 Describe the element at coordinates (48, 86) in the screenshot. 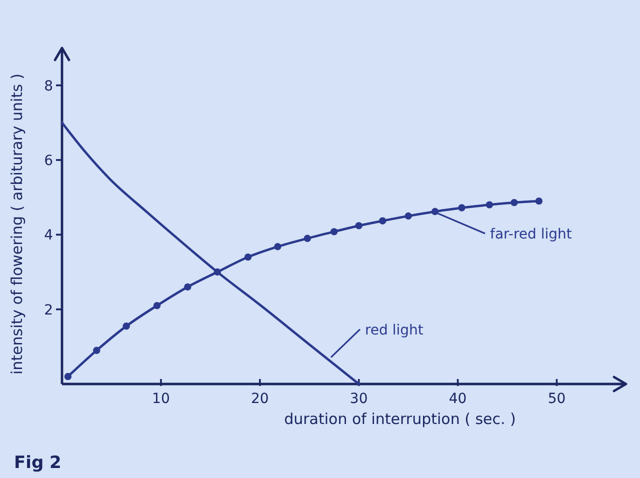

I see `y-tick-label: 8` at that location.